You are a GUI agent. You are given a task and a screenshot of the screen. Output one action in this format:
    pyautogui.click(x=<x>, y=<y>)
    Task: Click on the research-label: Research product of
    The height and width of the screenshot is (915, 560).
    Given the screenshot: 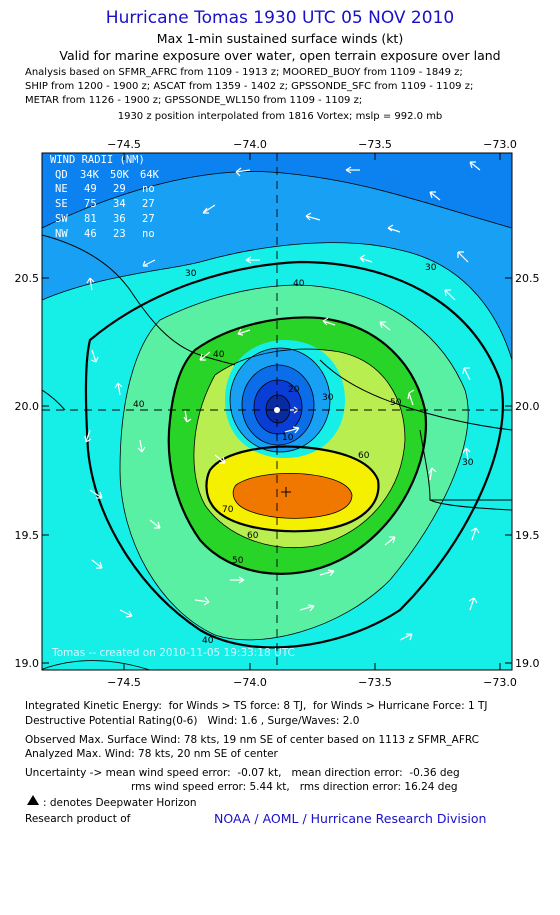 What is the action you would take?
    pyautogui.click(x=78, y=819)
    